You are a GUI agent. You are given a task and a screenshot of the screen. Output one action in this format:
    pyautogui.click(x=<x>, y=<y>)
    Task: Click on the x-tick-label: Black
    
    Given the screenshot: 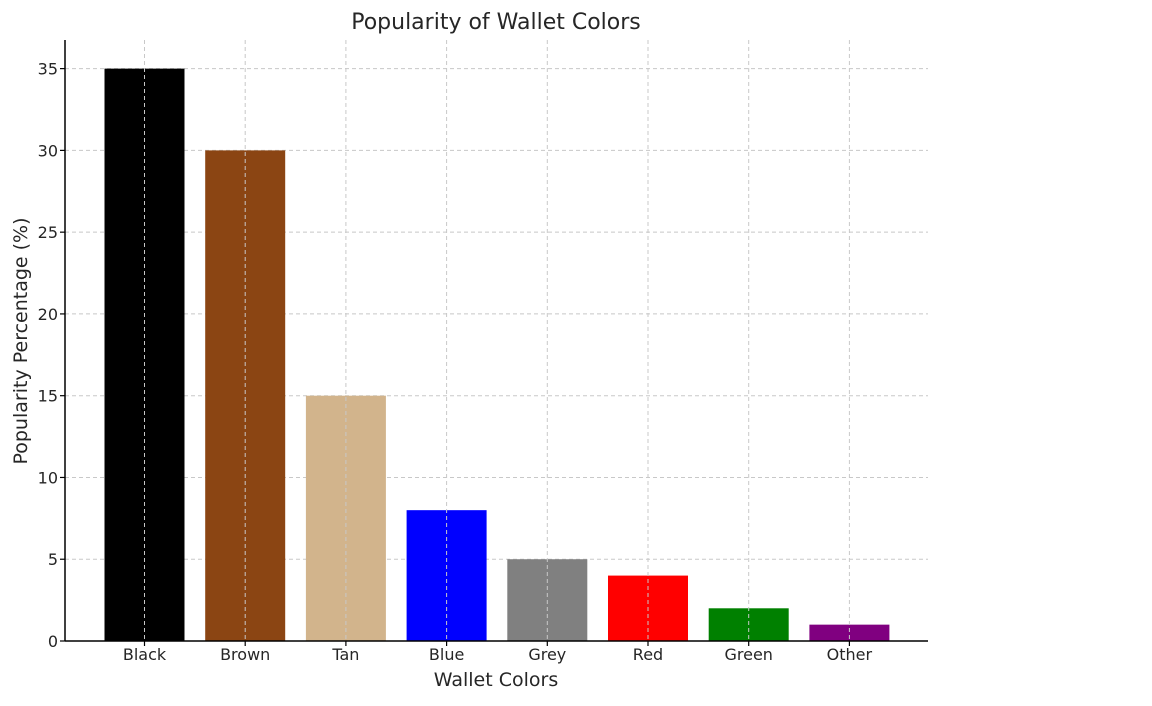 What is the action you would take?
    pyautogui.click(x=145, y=654)
    